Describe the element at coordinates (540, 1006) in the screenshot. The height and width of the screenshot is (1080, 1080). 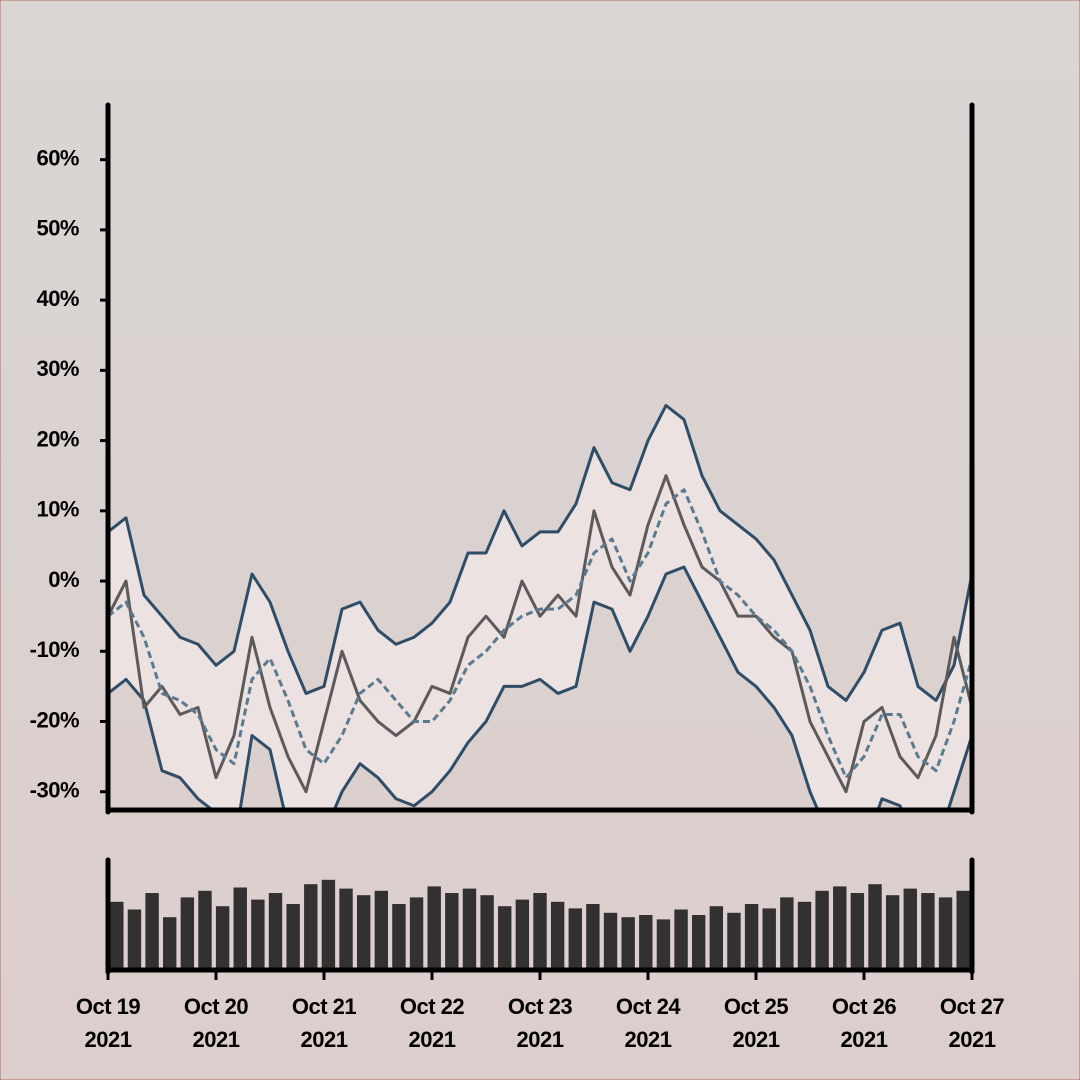
I see `x-tick-label: Oct 23` at that location.